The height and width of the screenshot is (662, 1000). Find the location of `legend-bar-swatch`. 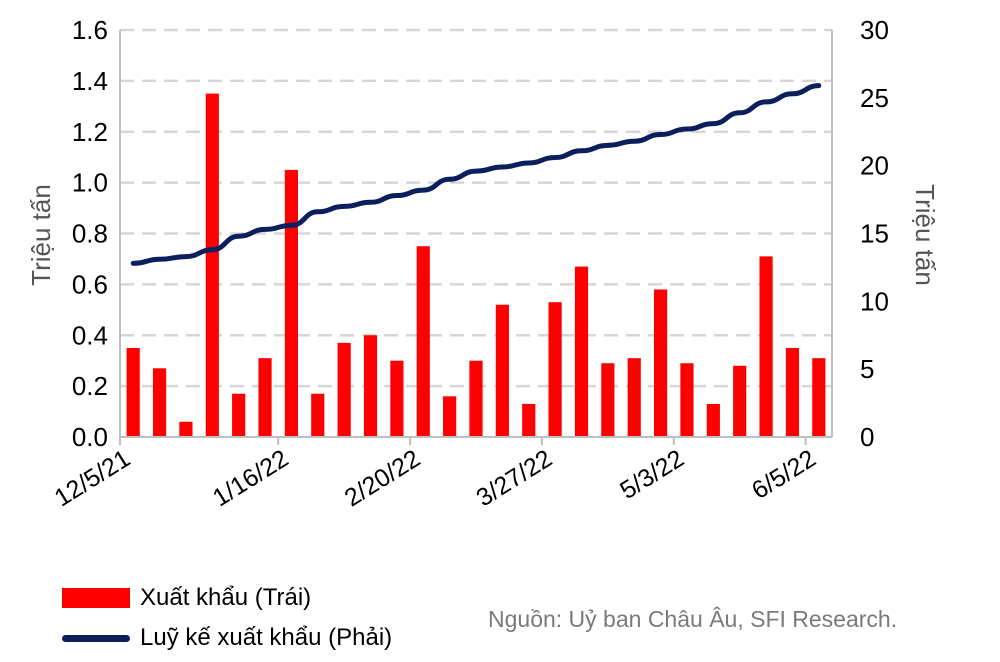

legend-bar-swatch is located at coordinates (96, 598).